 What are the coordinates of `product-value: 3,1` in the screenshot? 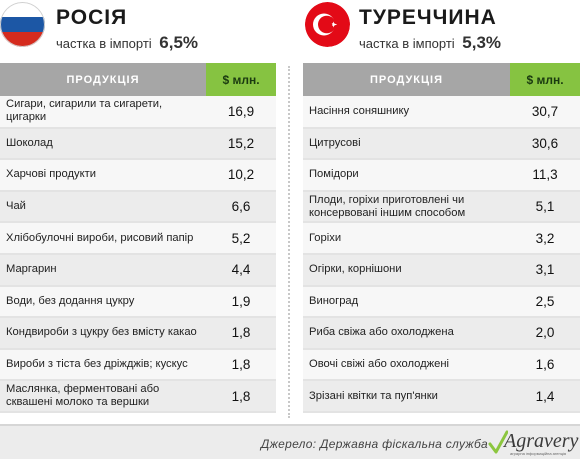 It's located at (545, 270).